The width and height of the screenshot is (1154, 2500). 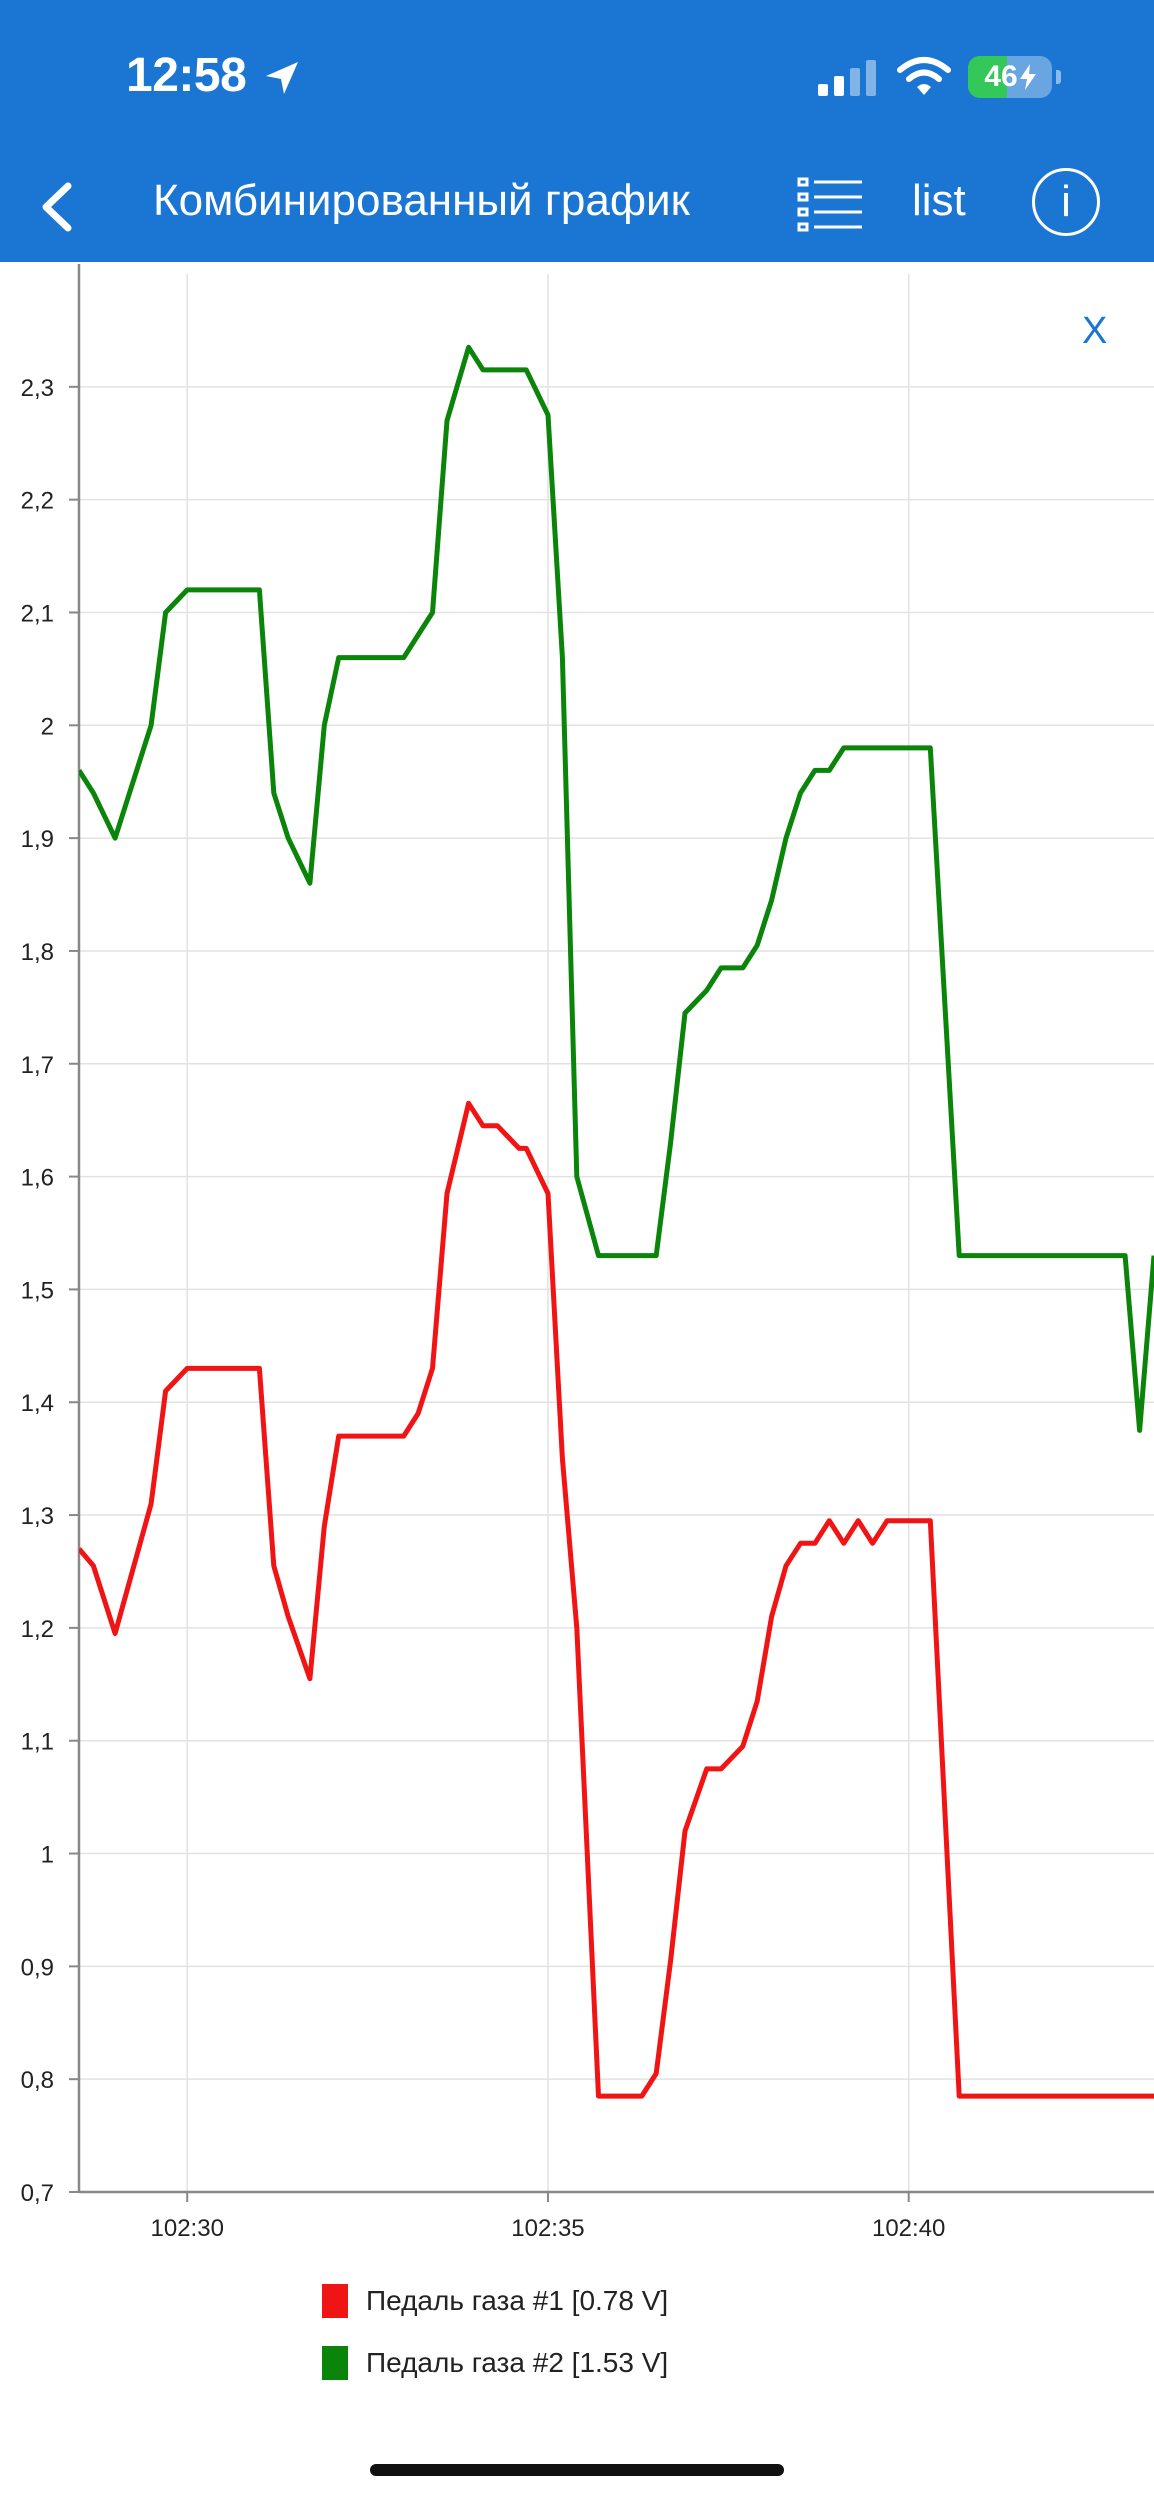 What do you see at coordinates (47, 726) in the screenshot?
I see `y-tick-label: 2` at bounding box center [47, 726].